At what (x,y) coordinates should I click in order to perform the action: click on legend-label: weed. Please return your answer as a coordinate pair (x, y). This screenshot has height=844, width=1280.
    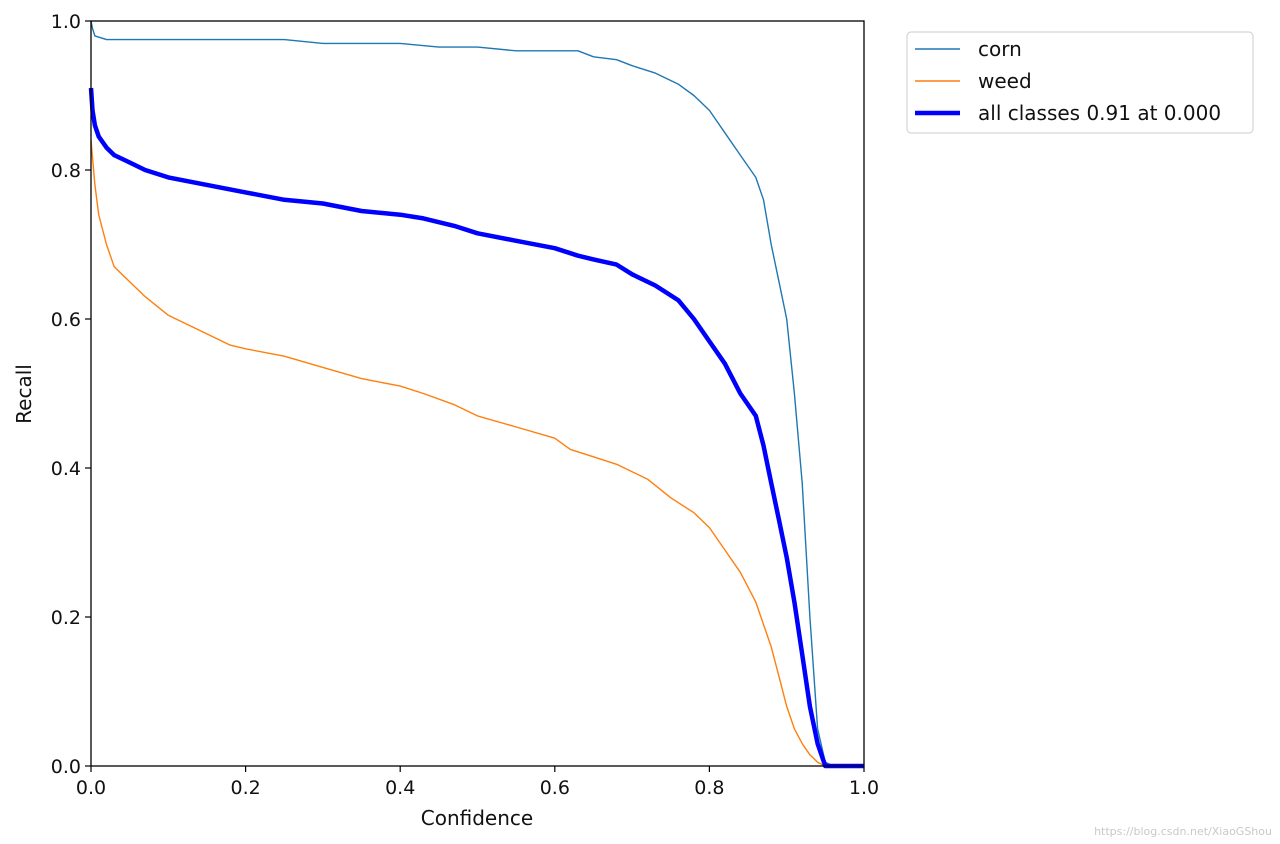
    Looking at the image, I should click on (1005, 81).